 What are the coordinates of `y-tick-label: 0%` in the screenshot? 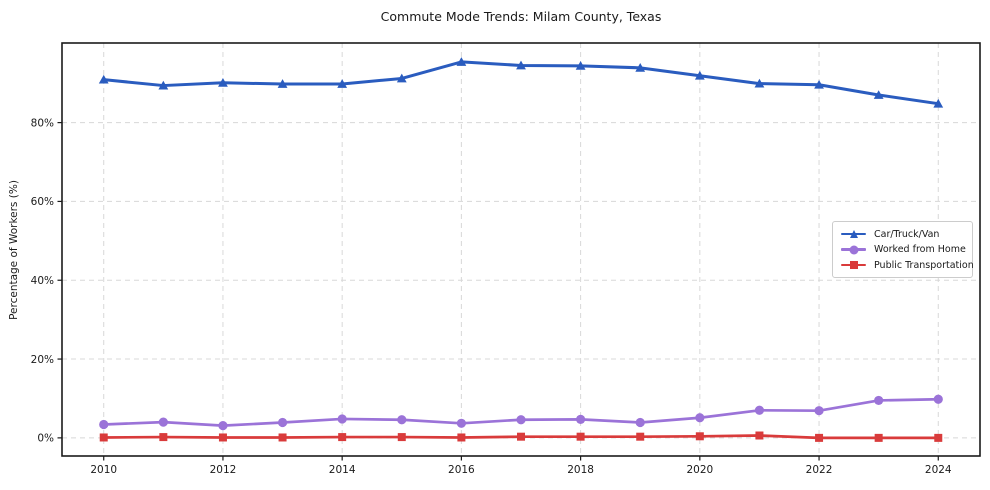 It's located at (45, 439).